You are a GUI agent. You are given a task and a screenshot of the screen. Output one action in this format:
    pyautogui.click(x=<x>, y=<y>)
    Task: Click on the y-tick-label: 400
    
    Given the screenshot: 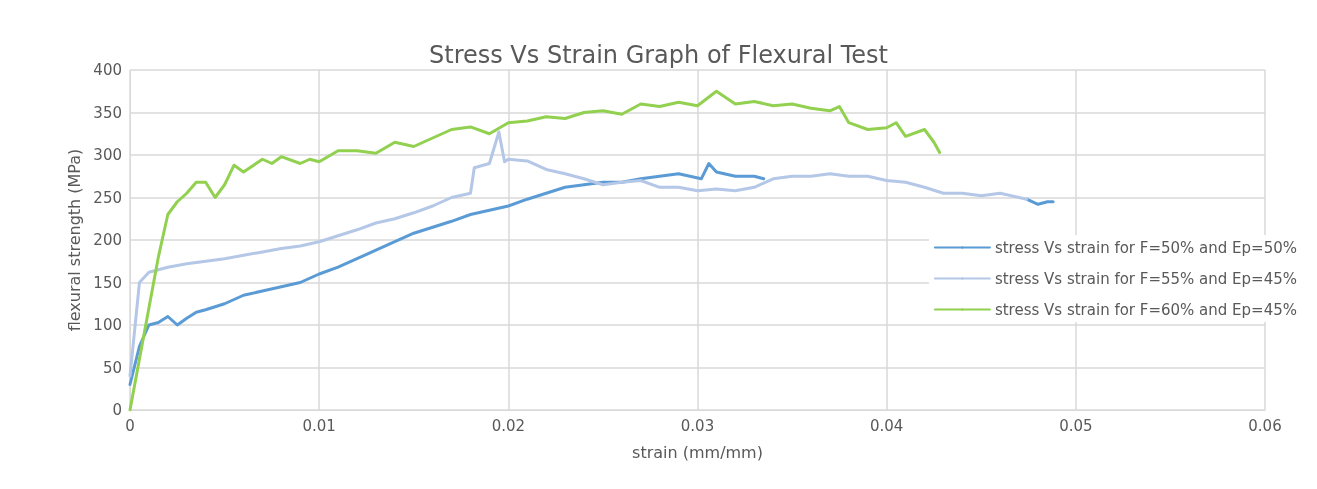 What is the action you would take?
    pyautogui.click(x=107, y=70)
    